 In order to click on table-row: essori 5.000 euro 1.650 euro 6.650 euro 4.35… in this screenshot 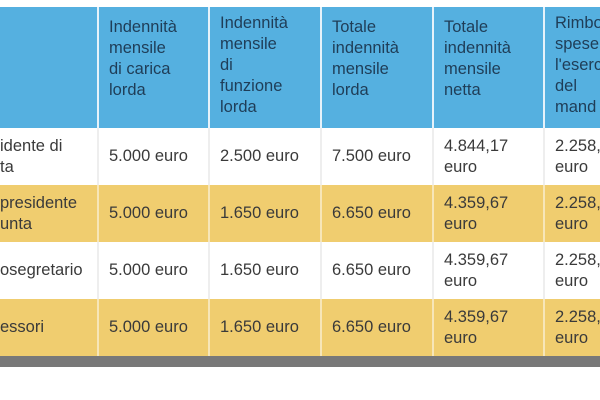, I will do `click(300, 327)`.